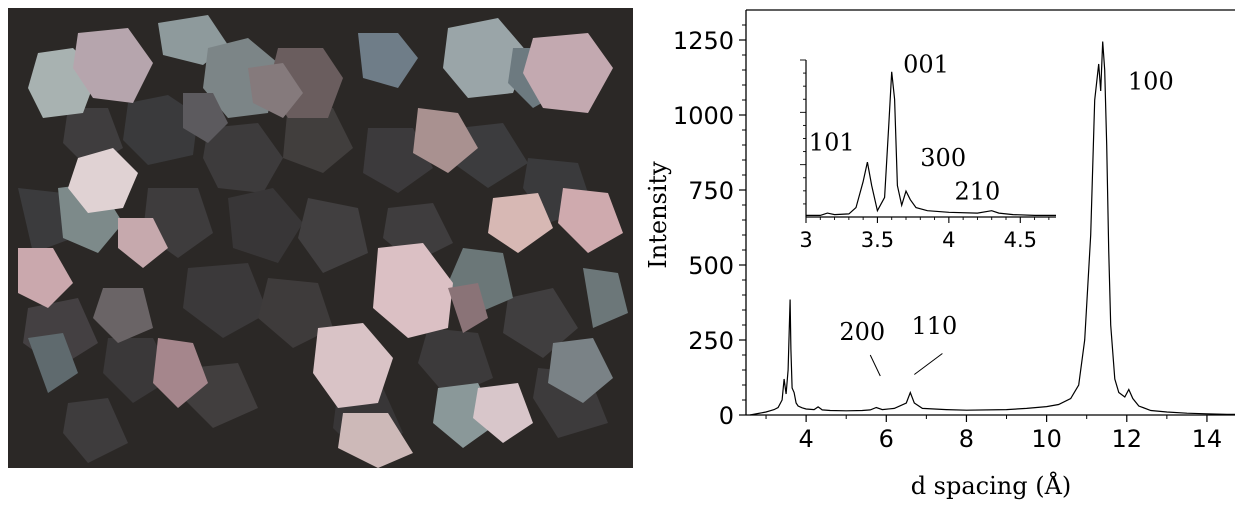 The image size is (1236, 507). I want to click on x-axis-label: d spacing (Å), so click(991, 485).